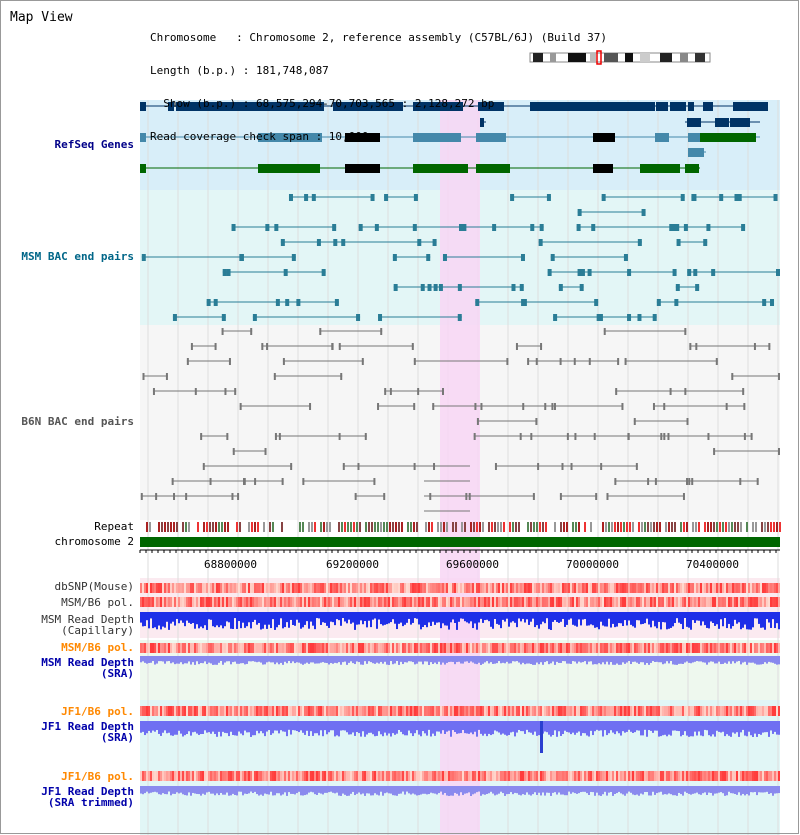 The image size is (800, 835). Describe the element at coordinates (77, 421) in the screenshot. I see `track-label-b6n-bac: B6N BAC end pairs` at that location.